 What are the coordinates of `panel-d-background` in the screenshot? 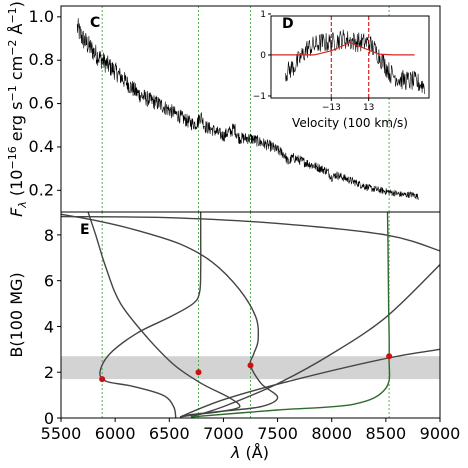 It's located at (350, 57).